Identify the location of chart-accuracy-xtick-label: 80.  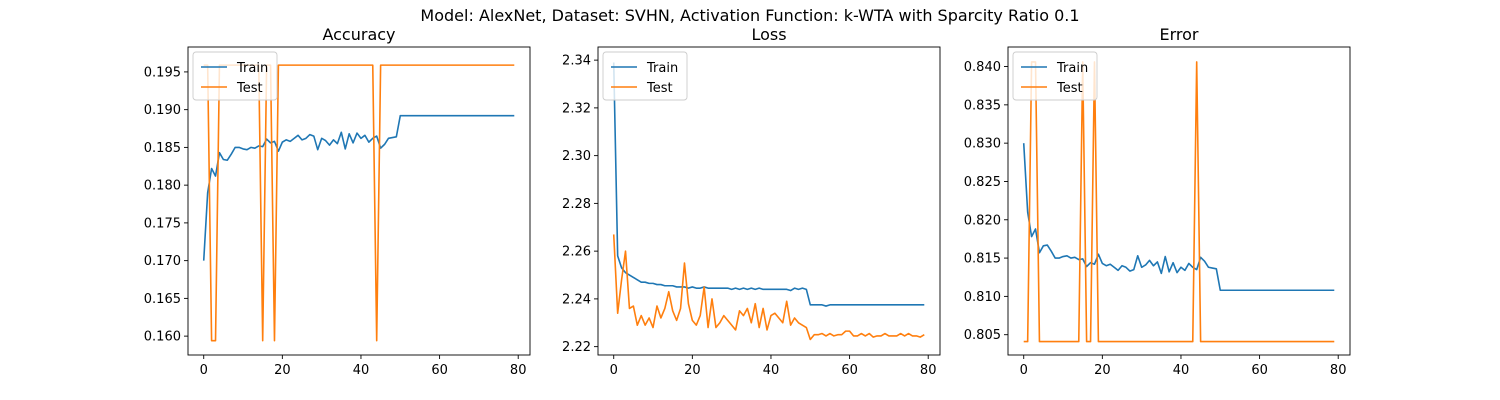
(518, 370).